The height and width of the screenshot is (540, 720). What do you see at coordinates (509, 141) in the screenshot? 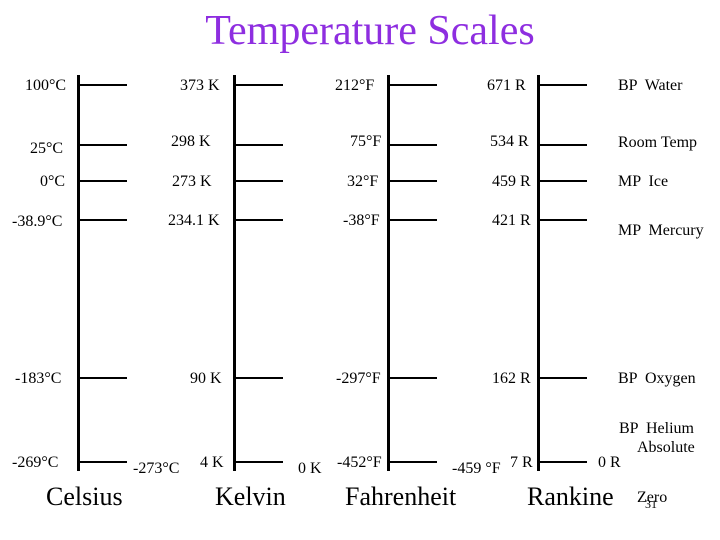
I see `rankine-value-label: 534 R` at bounding box center [509, 141].